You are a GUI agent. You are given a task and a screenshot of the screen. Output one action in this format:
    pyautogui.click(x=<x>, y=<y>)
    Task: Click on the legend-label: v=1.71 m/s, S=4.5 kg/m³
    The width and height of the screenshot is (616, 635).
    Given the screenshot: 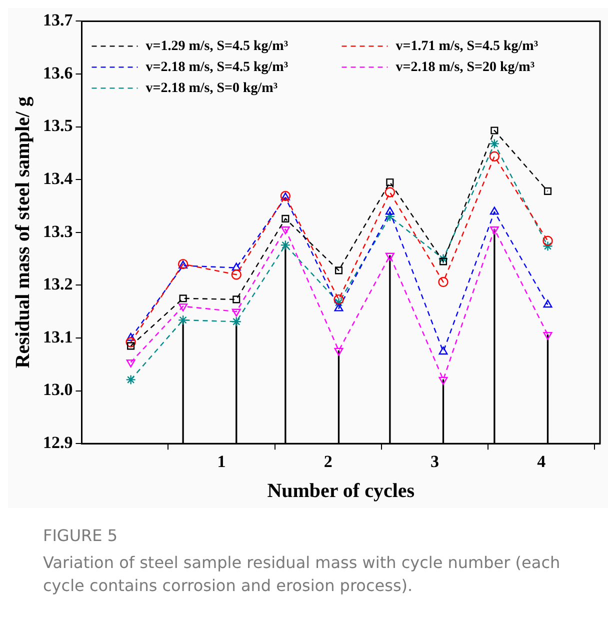 What is the action you would take?
    pyautogui.click(x=467, y=46)
    